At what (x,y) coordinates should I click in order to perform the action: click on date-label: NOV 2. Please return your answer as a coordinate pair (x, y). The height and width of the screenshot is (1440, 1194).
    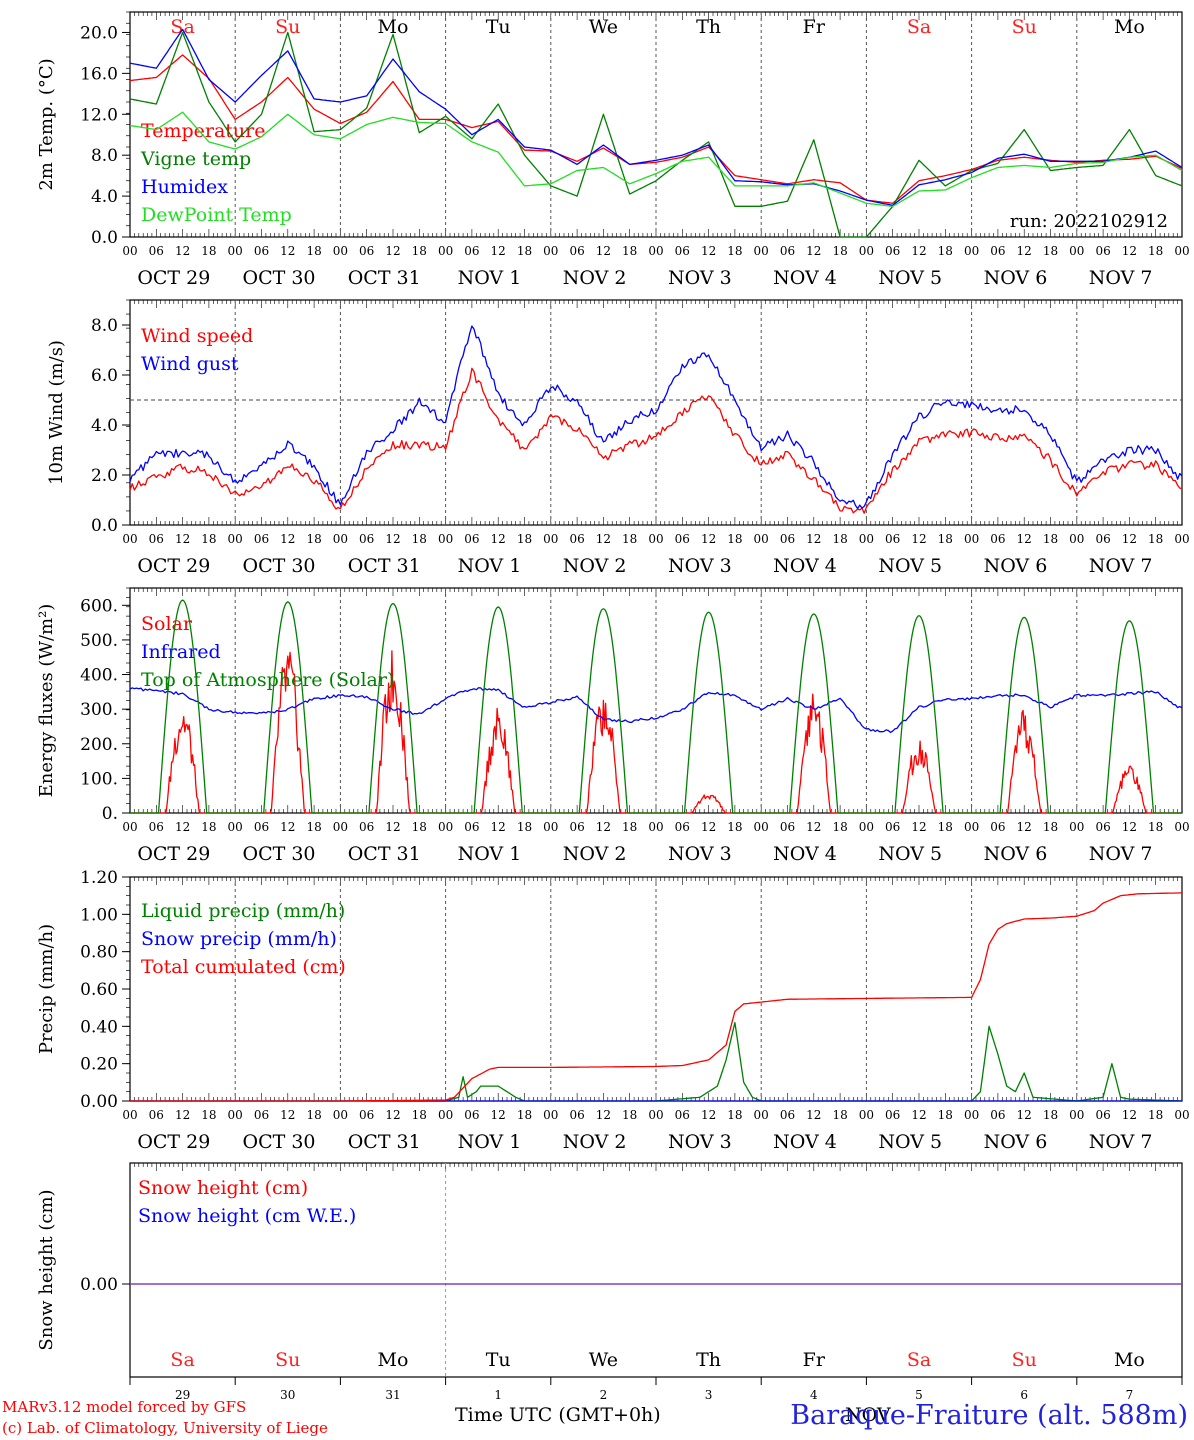
    Looking at the image, I should click on (595, 566).